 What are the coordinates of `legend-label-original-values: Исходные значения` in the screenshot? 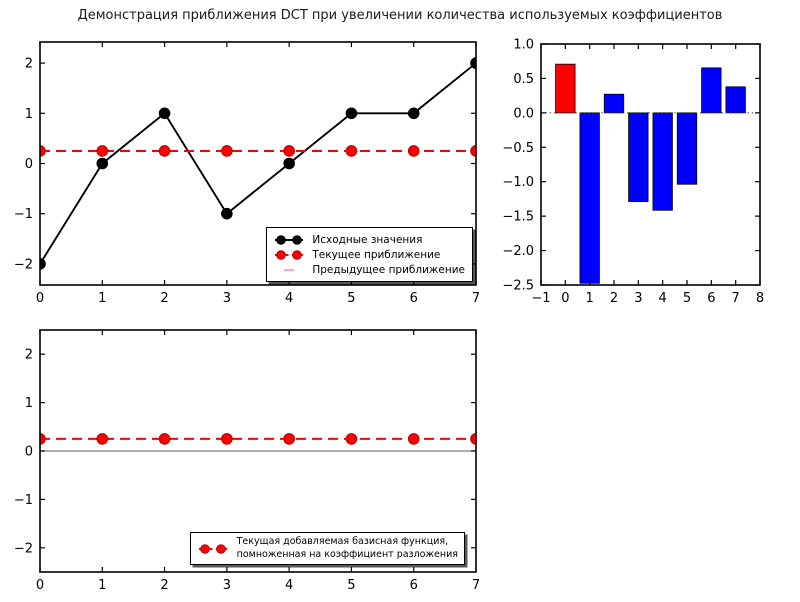 It's located at (367, 239).